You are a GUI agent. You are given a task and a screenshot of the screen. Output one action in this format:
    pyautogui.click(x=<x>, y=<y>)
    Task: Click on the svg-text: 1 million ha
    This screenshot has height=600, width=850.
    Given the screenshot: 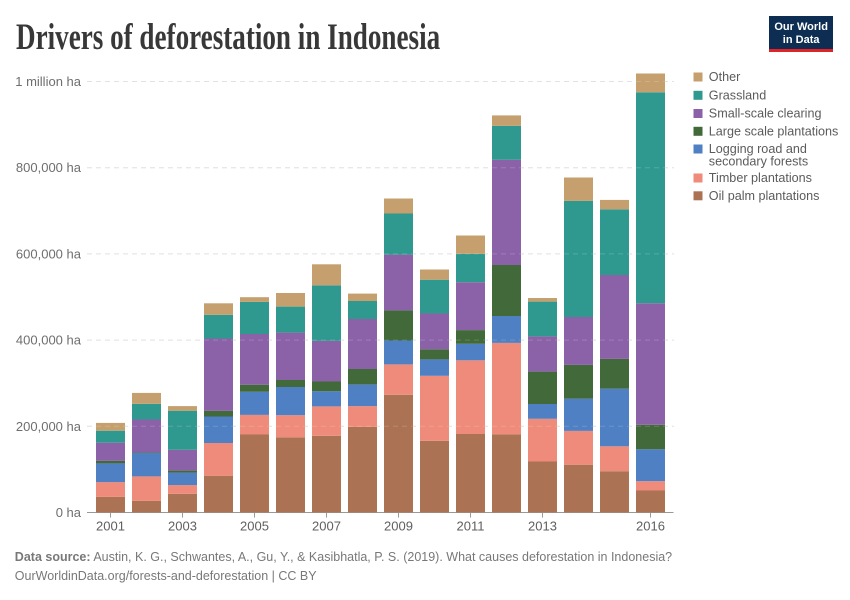 What is the action you would take?
    pyautogui.click(x=48, y=81)
    